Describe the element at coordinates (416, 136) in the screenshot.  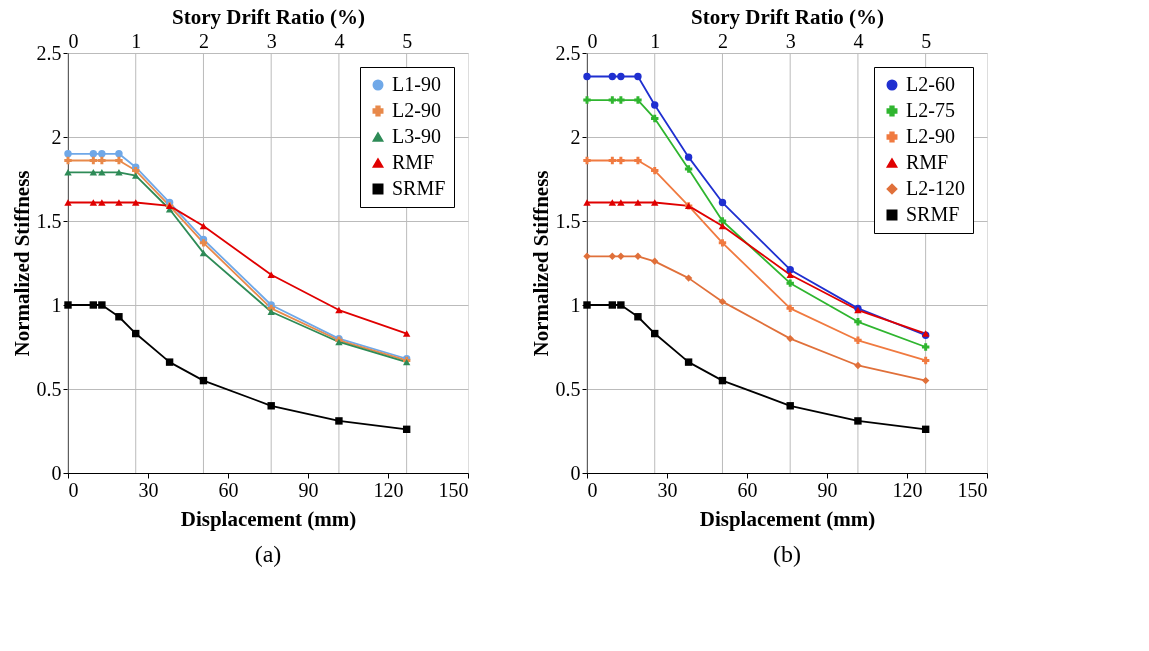
I see `legend-label: L3-90` at that location.